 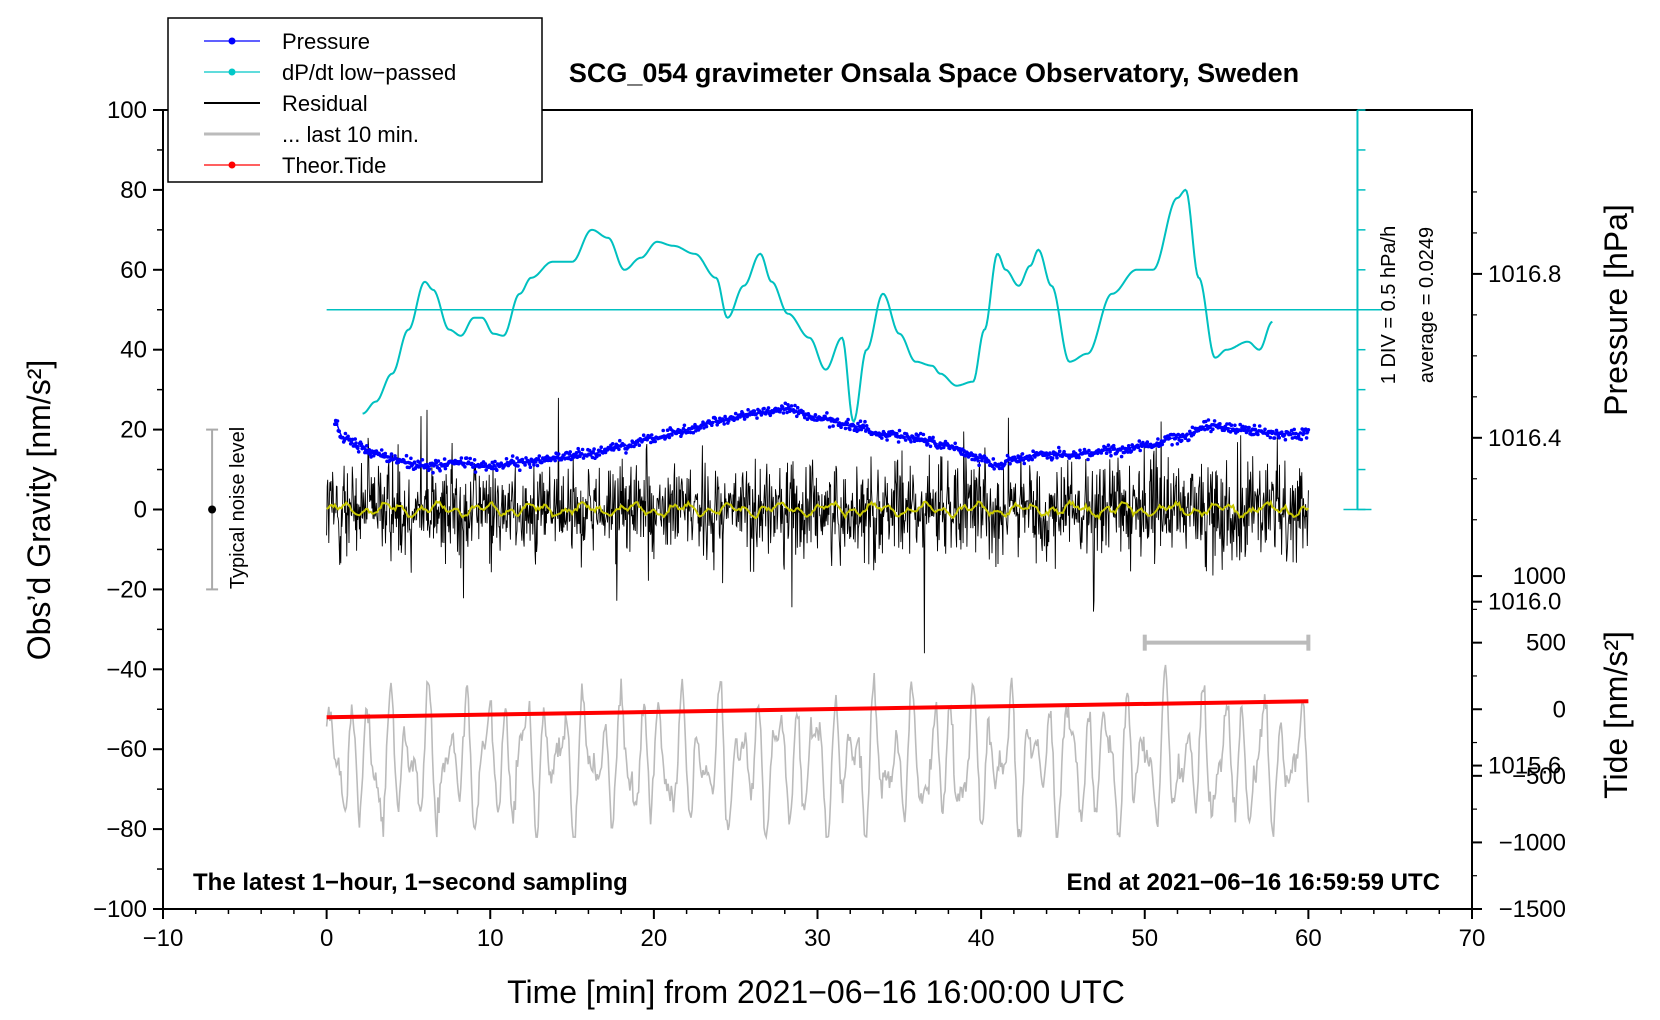 I want to click on noise-bar-center, so click(x=212, y=509).